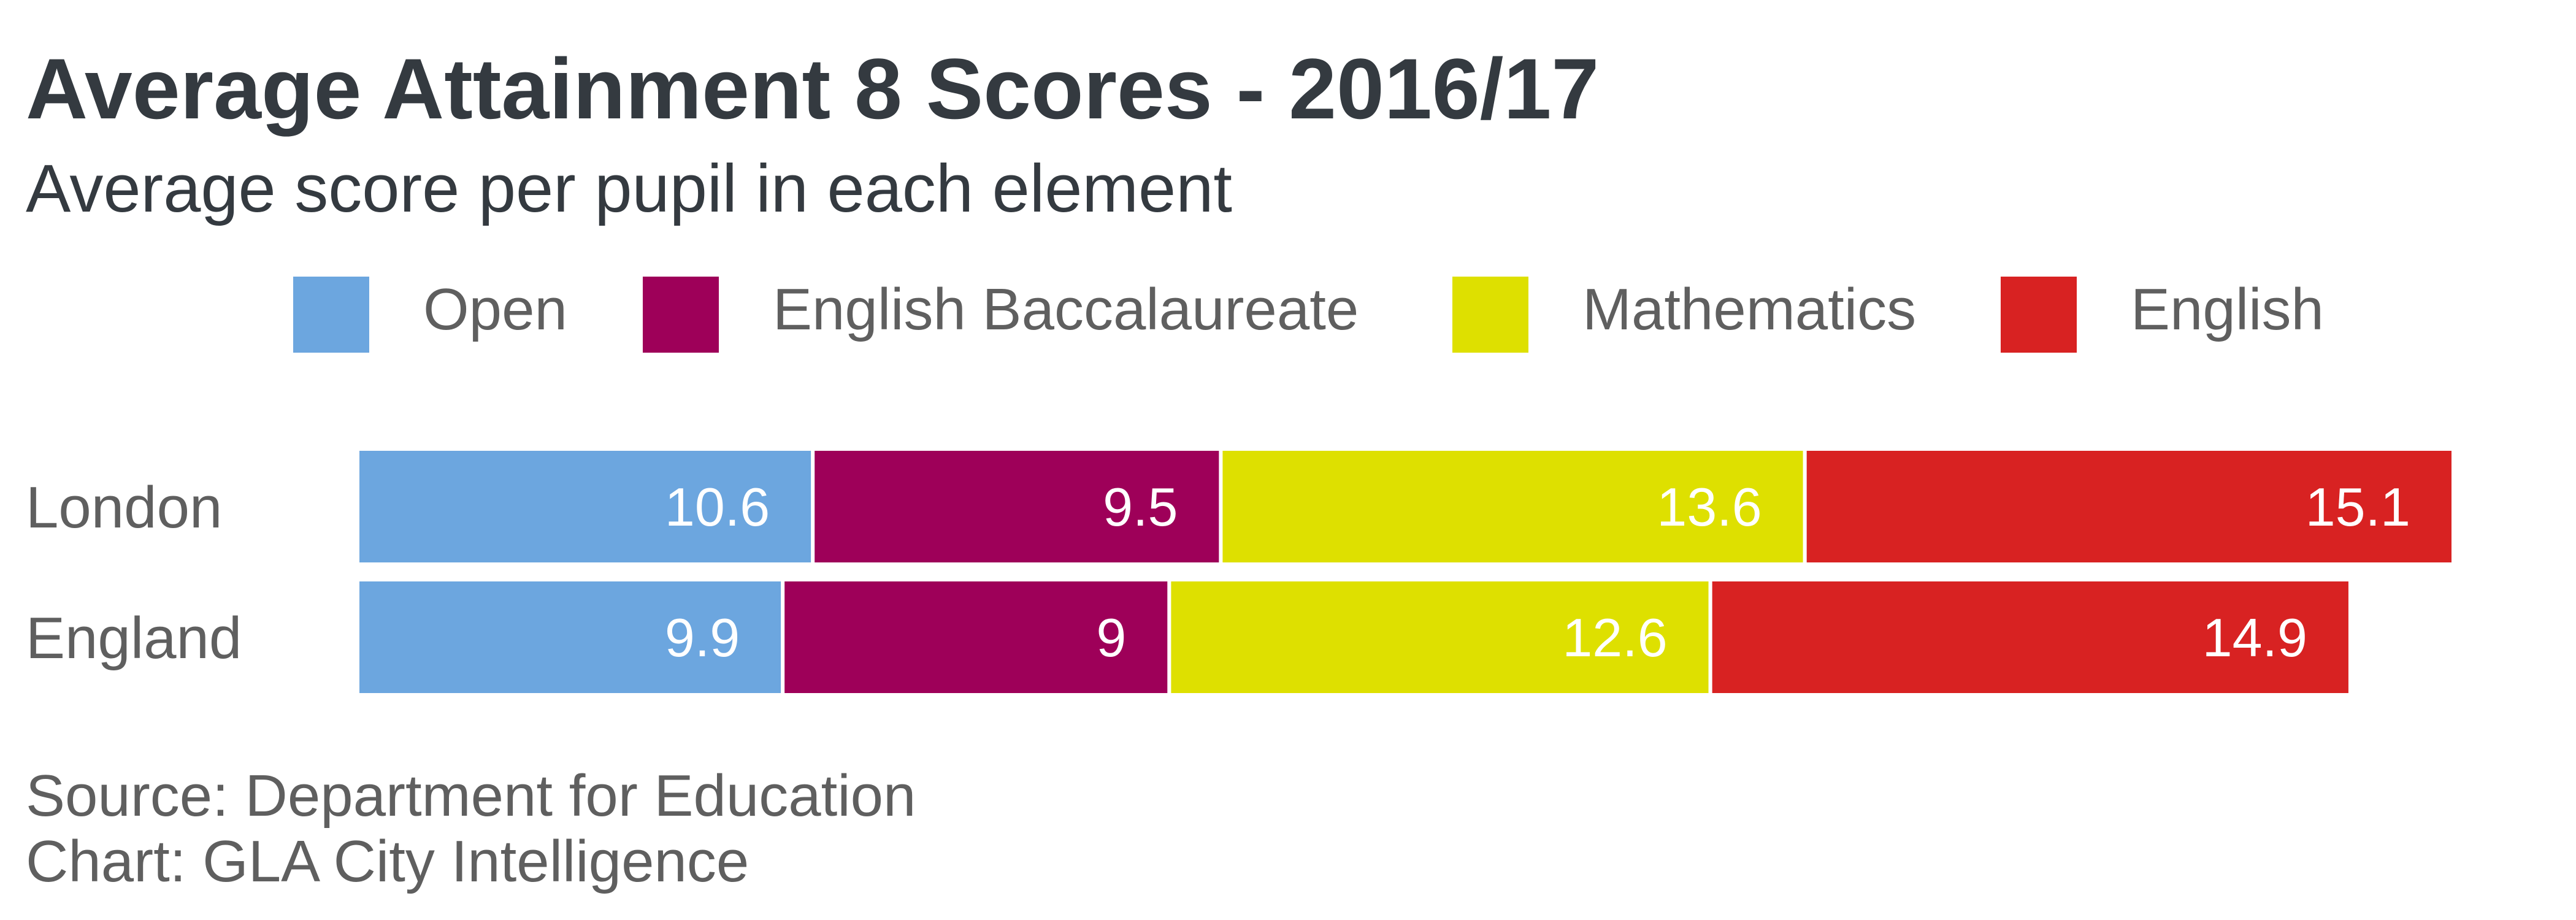 The height and width of the screenshot is (920, 2576). What do you see at coordinates (387, 861) in the screenshot?
I see `credit-caption: Chart: GLA City Intelligence` at bounding box center [387, 861].